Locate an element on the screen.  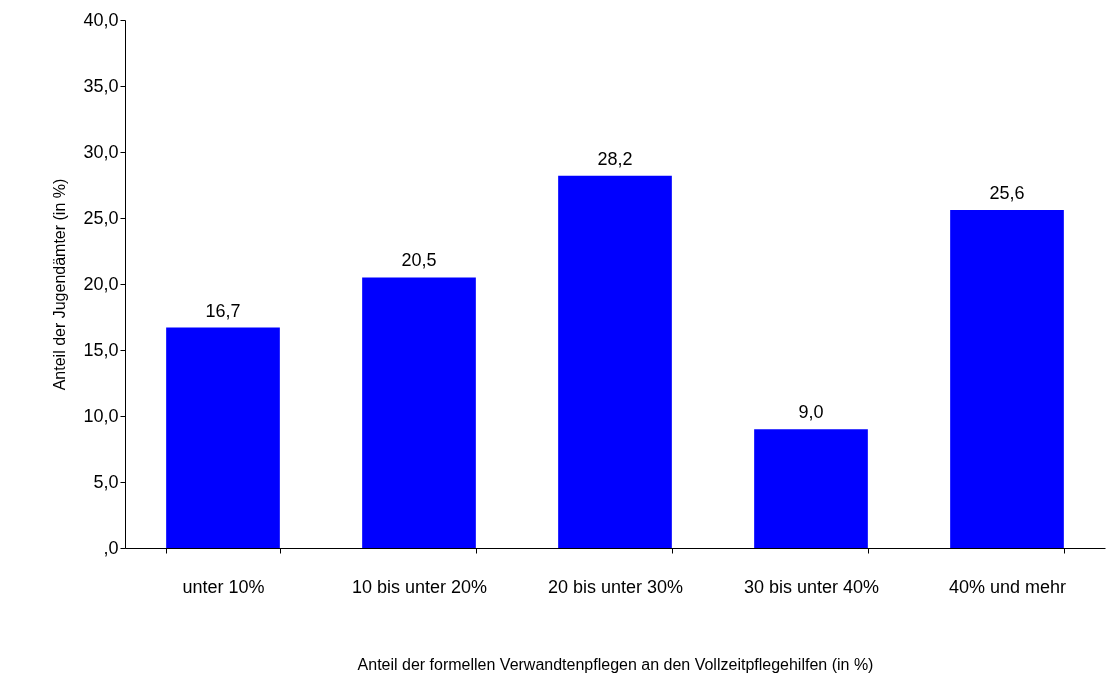
x-axis-title: Anteil der formellen Verwandtenpflegen an den Vollzeitpflegehilfen (in %) is located at coordinates (615, 664).